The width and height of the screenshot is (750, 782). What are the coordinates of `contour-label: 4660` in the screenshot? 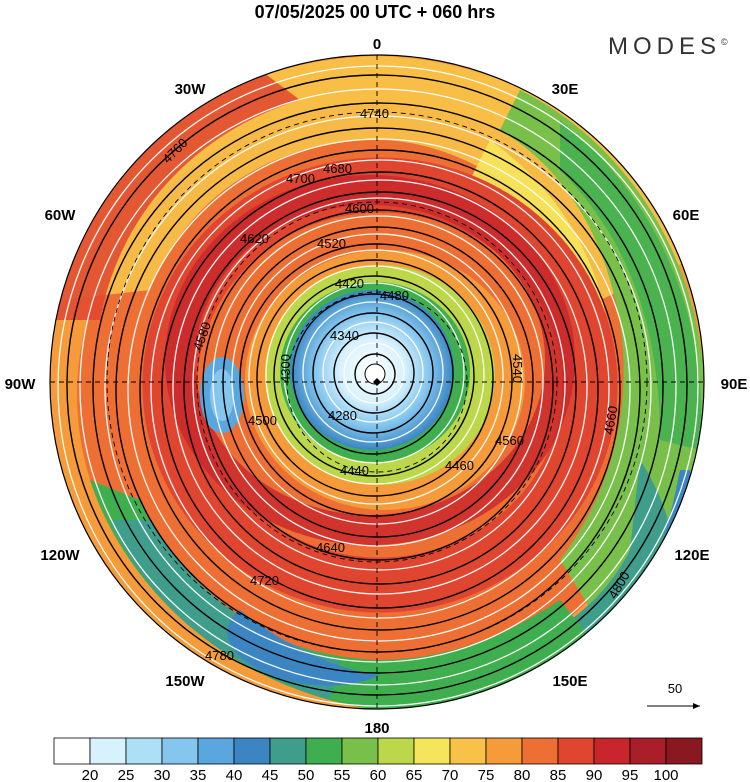 It's located at (611, 420).